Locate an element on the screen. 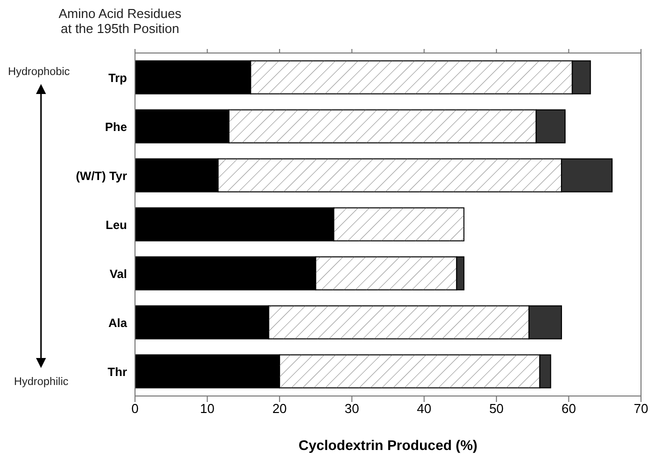  y-tick-label: Phe is located at coordinates (116, 127).